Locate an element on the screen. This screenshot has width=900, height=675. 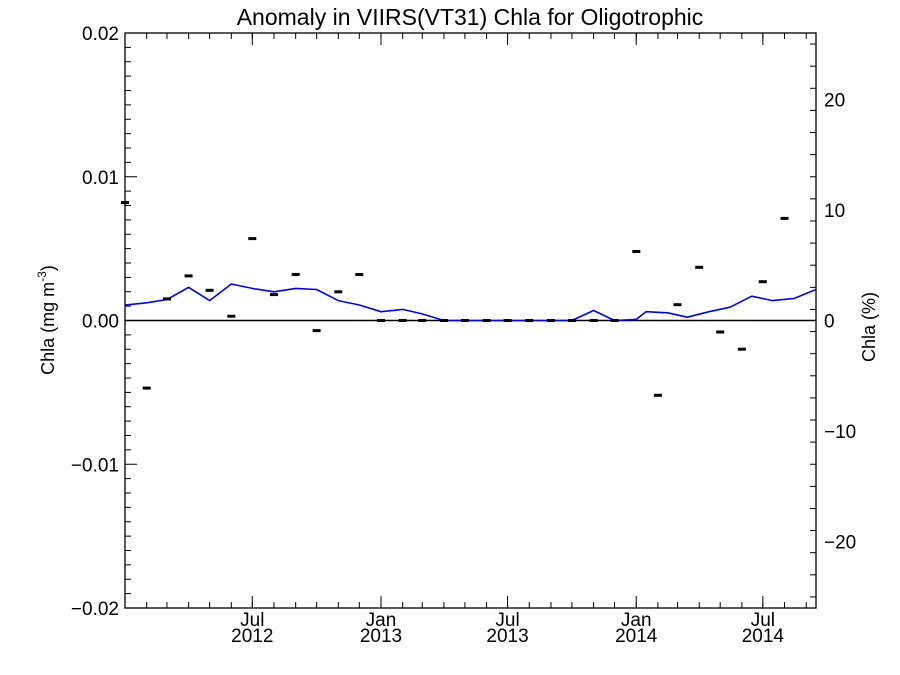
left-tick-label: −0.01 is located at coordinates (95, 465).